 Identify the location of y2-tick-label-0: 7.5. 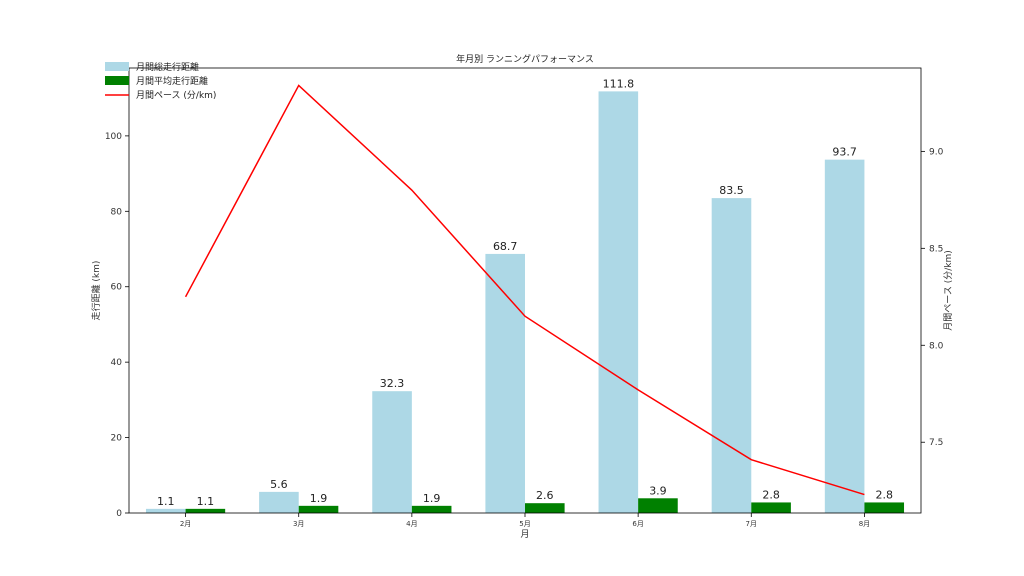
(936, 443).